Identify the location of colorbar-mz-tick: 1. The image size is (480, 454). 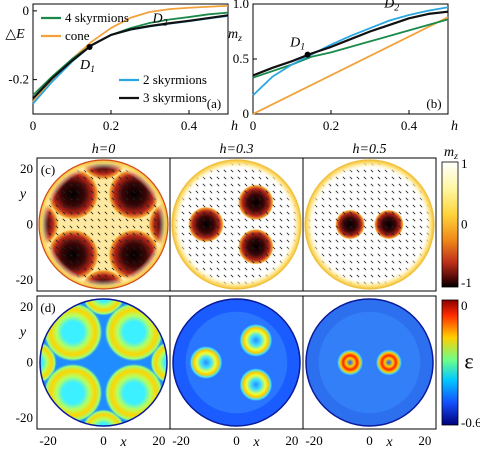
(464, 163).